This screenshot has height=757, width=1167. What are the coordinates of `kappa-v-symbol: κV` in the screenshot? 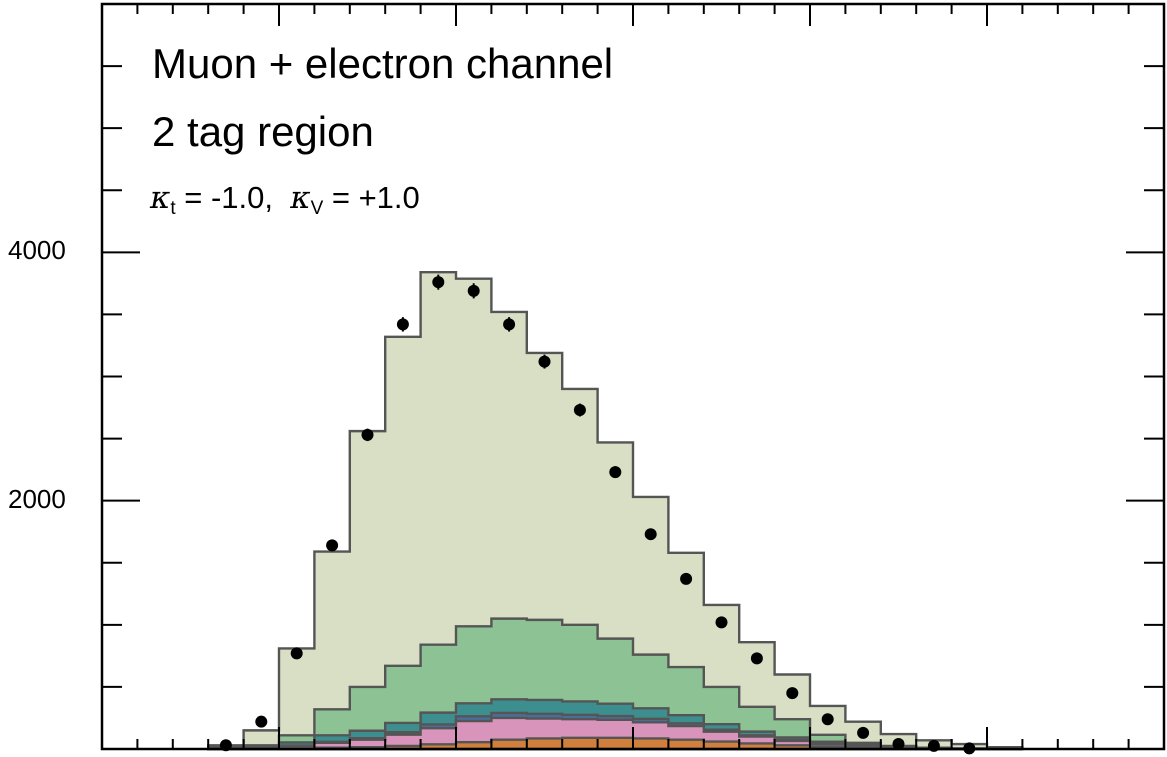 It's located at (307, 199).